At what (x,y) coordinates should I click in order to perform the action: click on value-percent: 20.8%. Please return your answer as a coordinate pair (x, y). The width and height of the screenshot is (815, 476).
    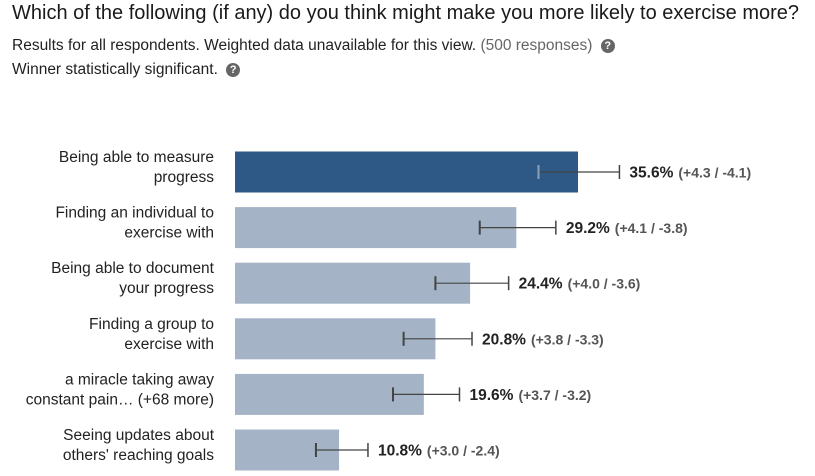
    Looking at the image, I should click on (504, 339).